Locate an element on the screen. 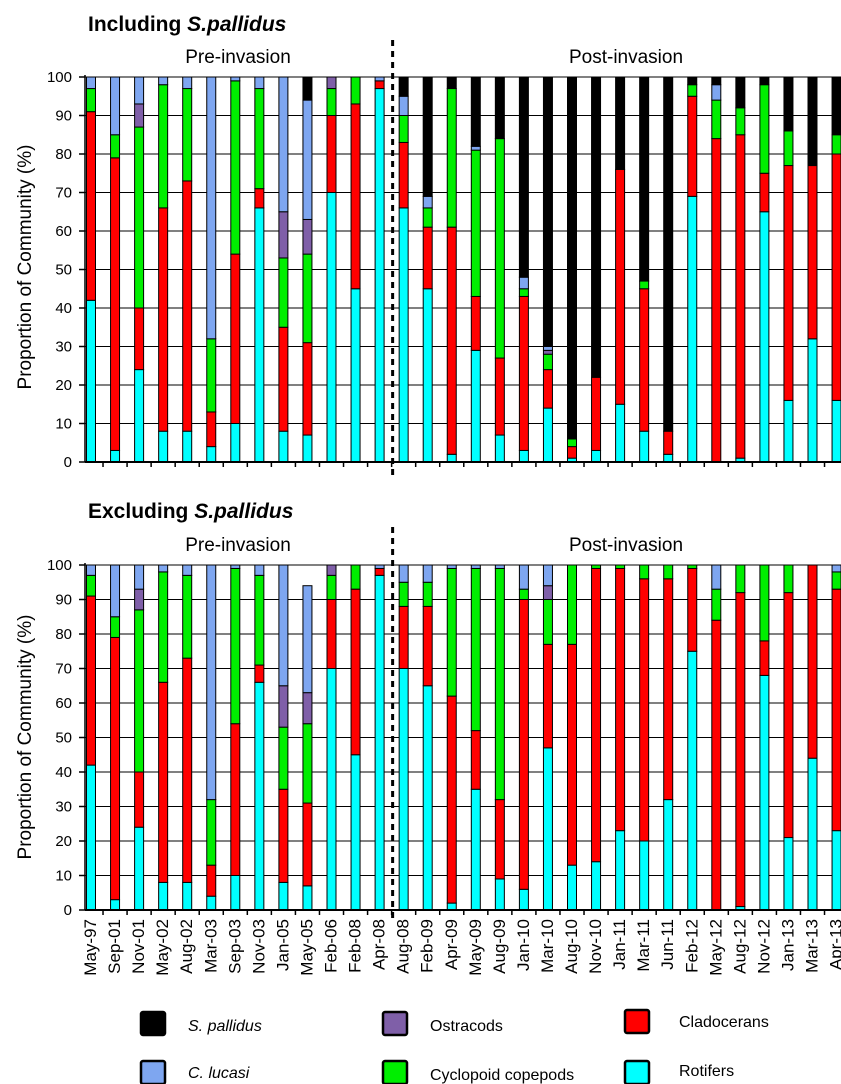  y-tick-label: 80 is located at coordinates (63, 634).